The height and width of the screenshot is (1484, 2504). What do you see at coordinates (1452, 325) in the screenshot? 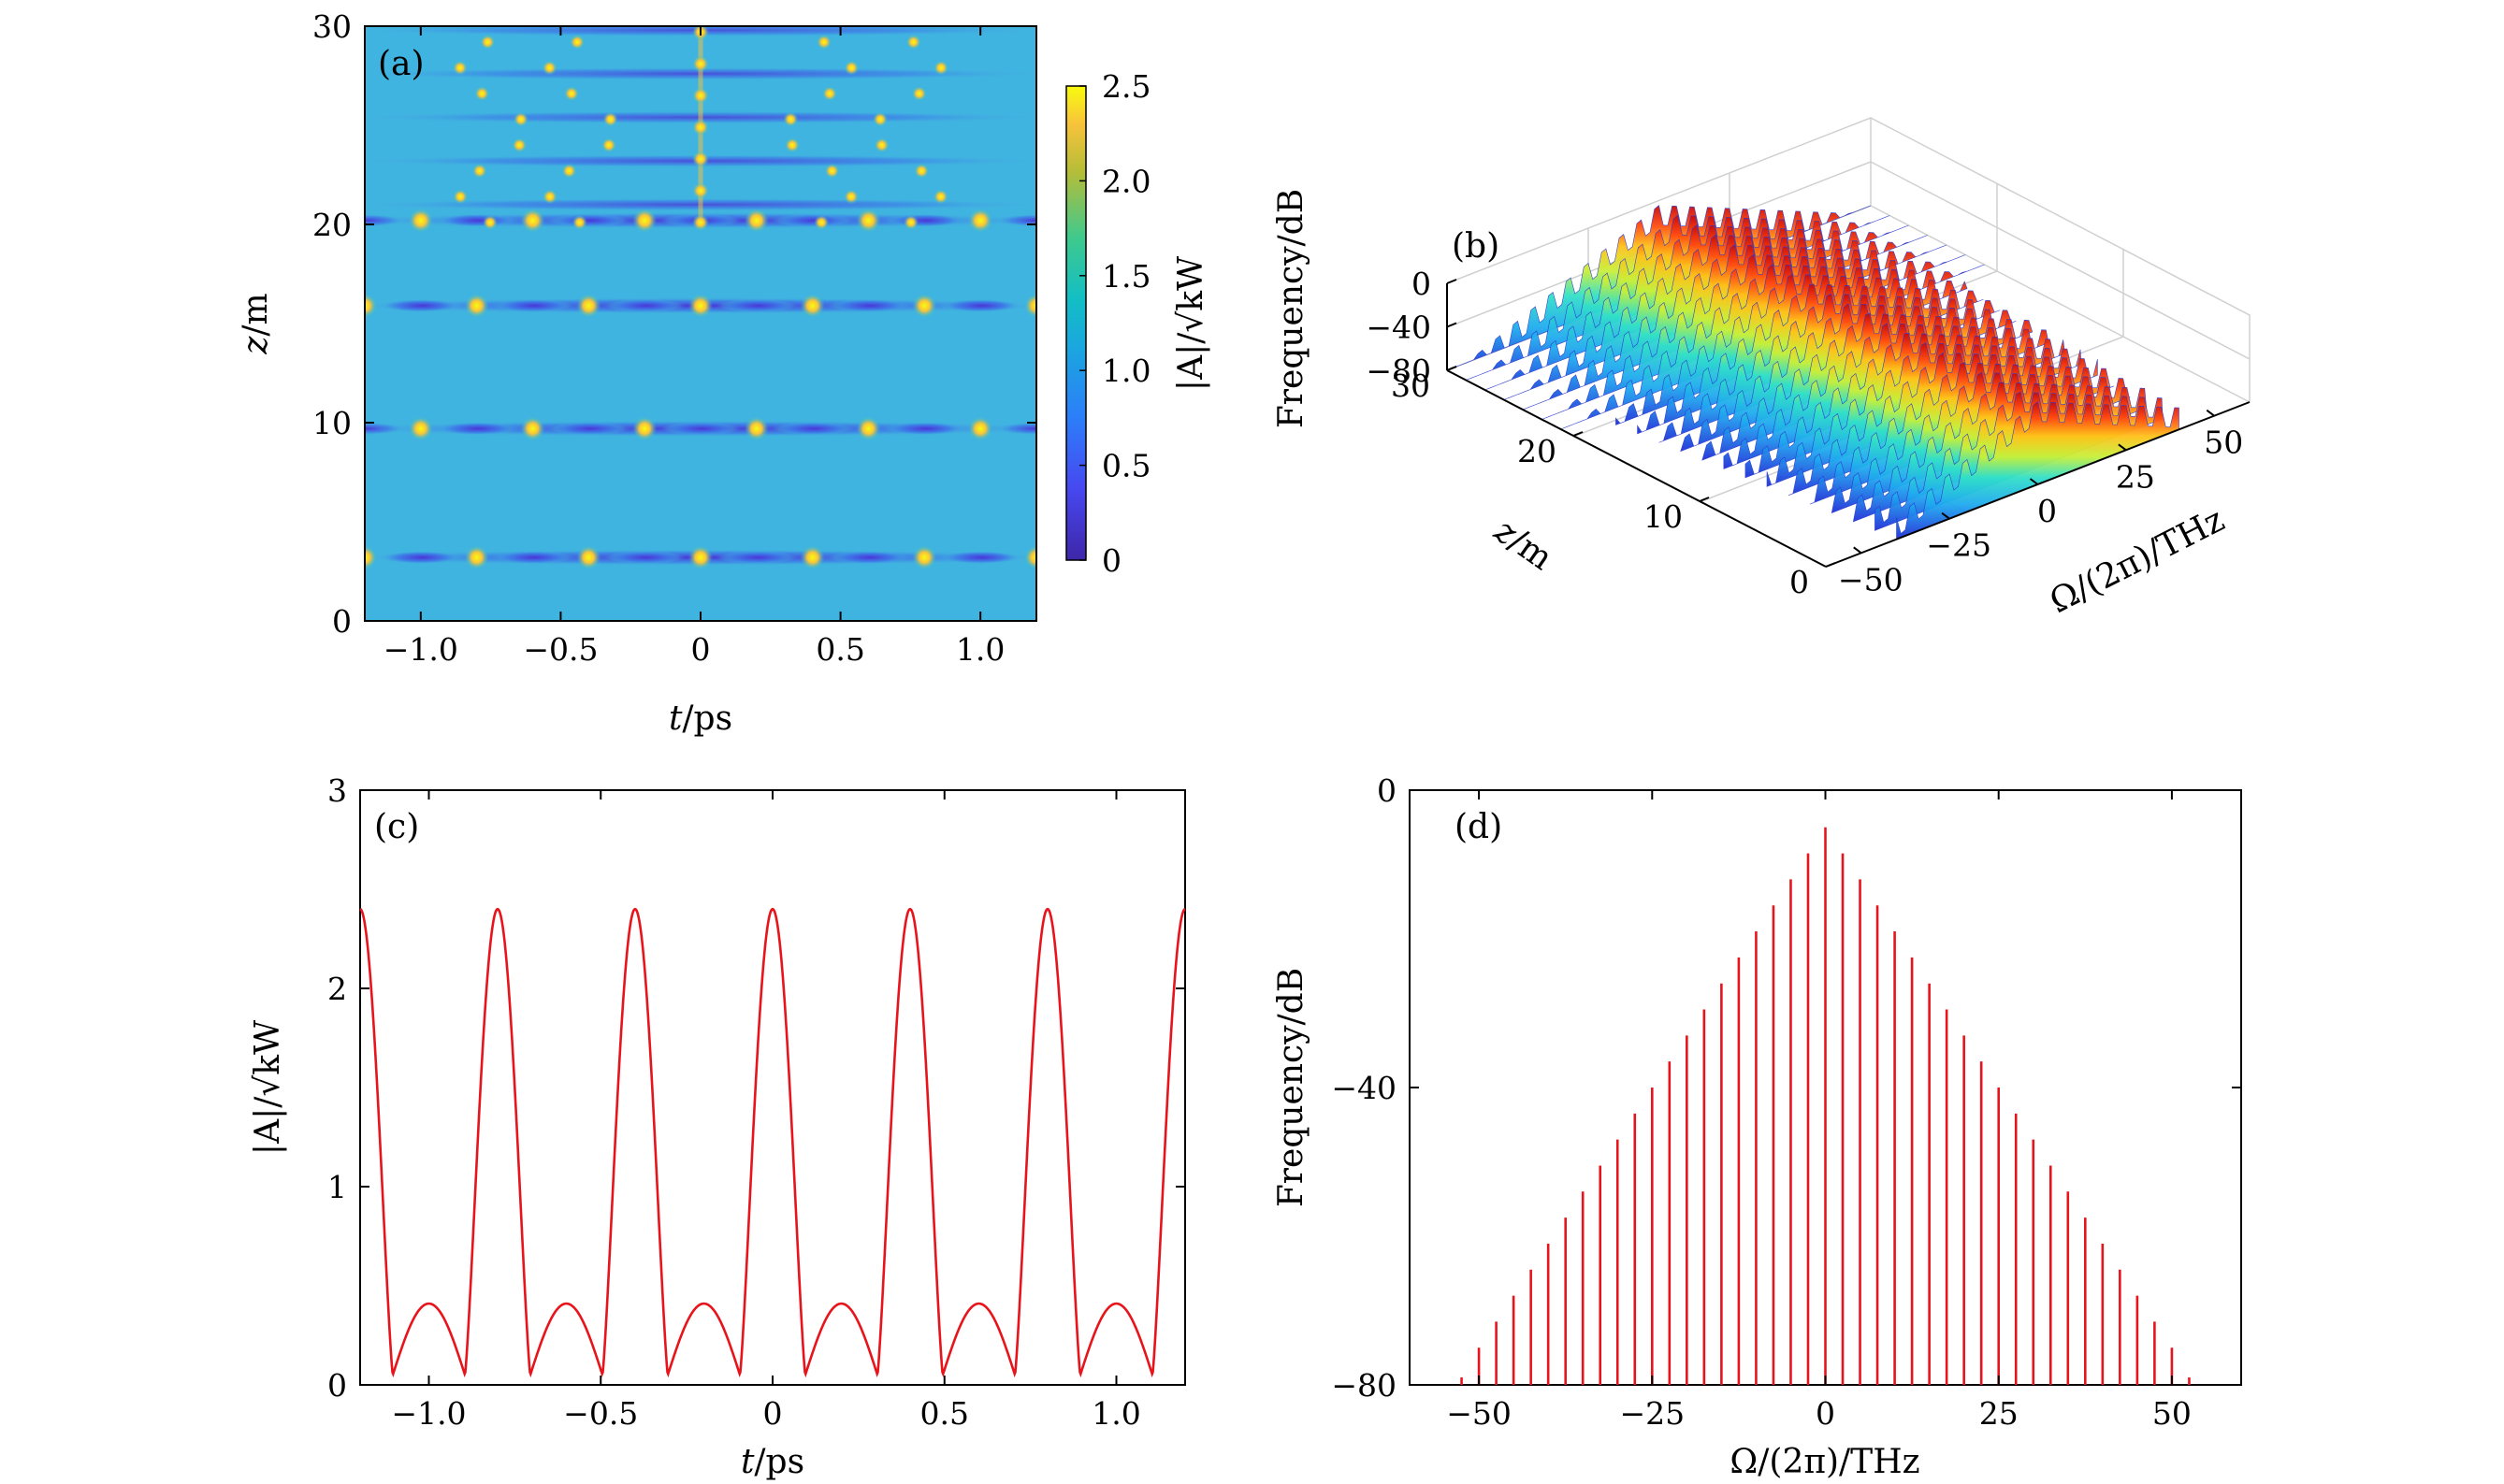
I see `z-tick` at bounding box center [1452, 325].